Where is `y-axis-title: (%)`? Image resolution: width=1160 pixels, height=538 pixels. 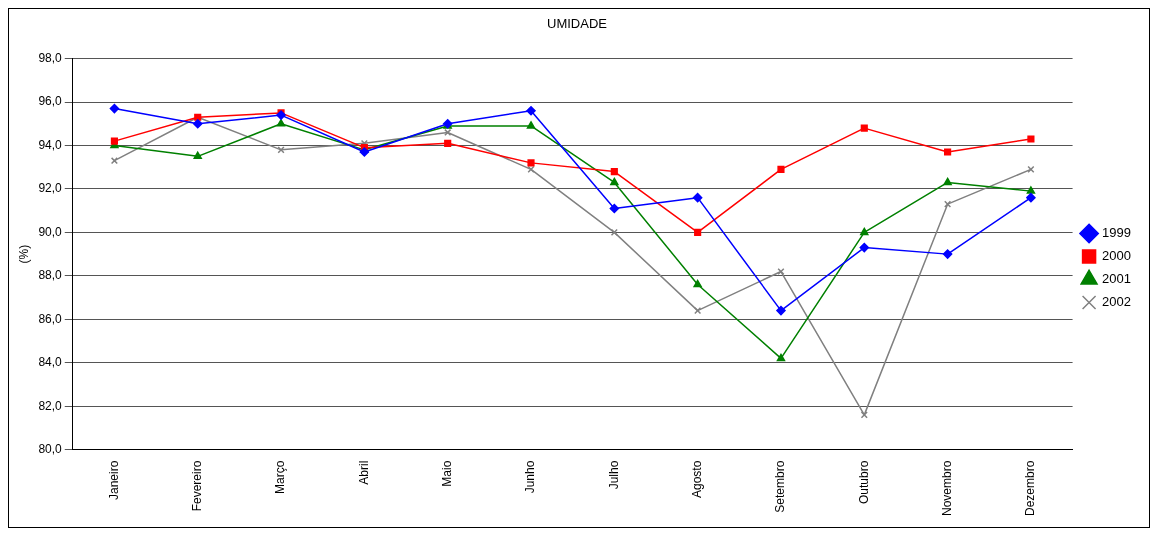
y-axis-title: (%) is located at coordinates (23, 254).